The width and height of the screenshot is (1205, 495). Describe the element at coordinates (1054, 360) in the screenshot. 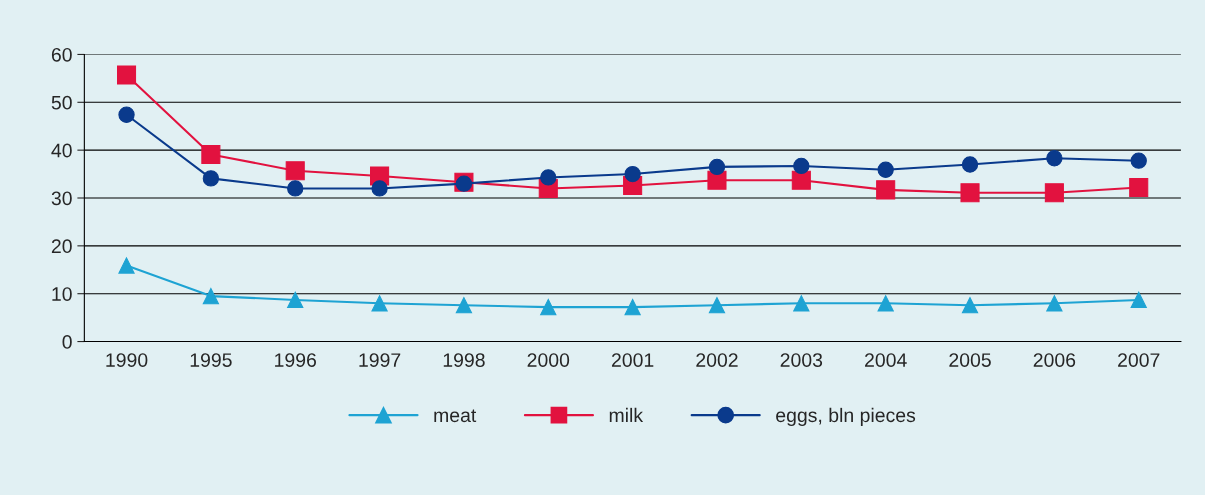

I see `x-tick-label: 2006` at that location.